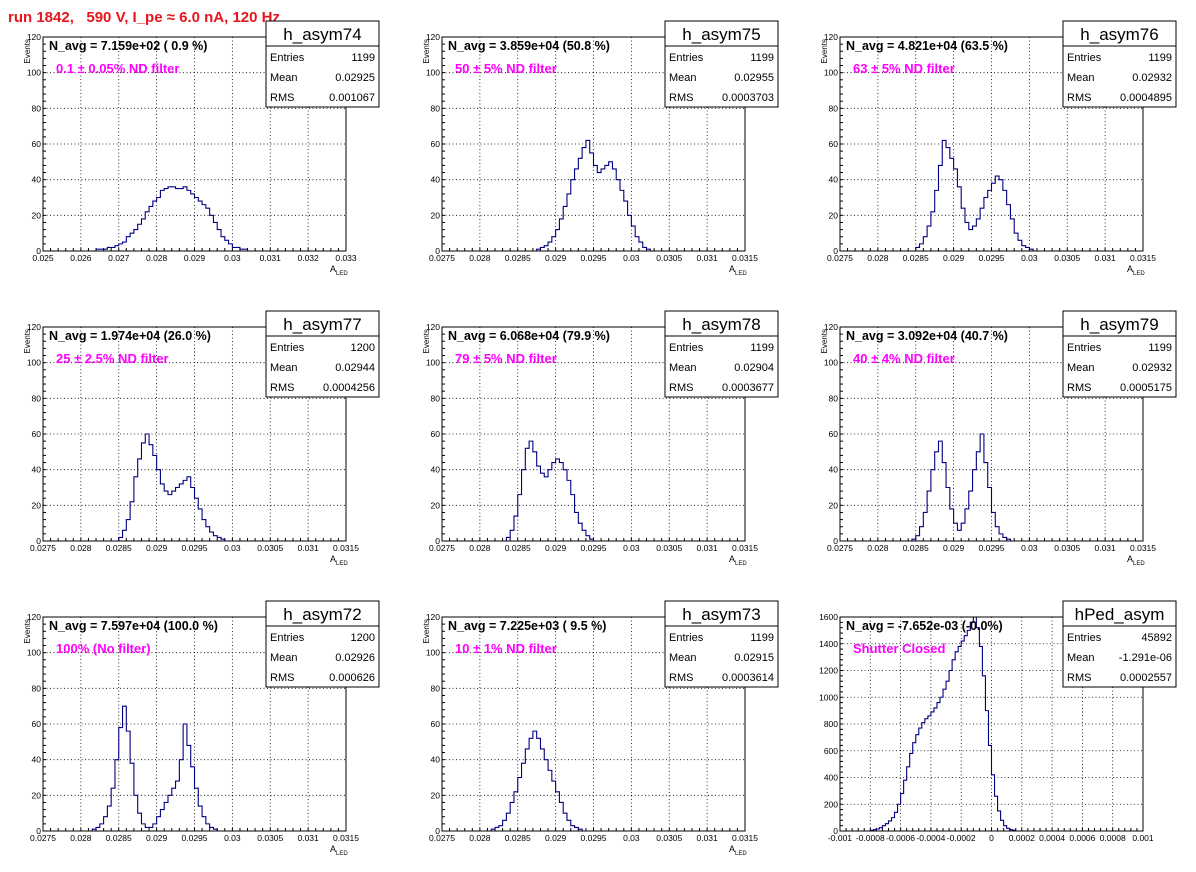  Describe the element at coordinates (748, 678) in the screenshot. I see `stats-value: 0.0003614` at that location.